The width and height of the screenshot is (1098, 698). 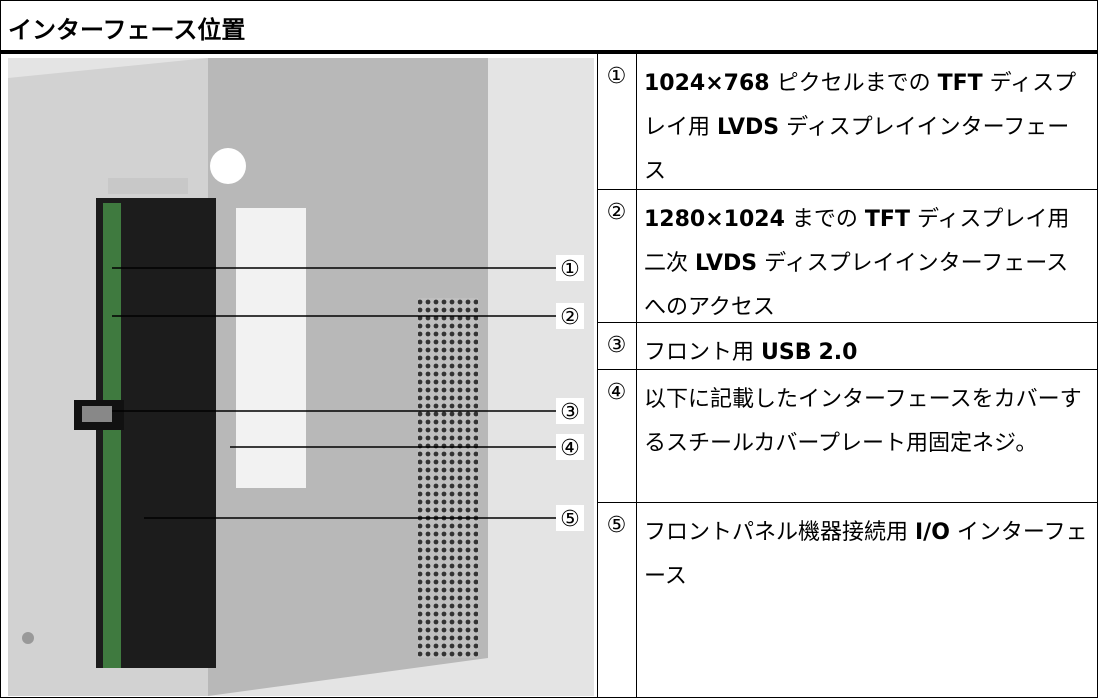 I want to click on row-marker: ④, so click(x=616, y=392).